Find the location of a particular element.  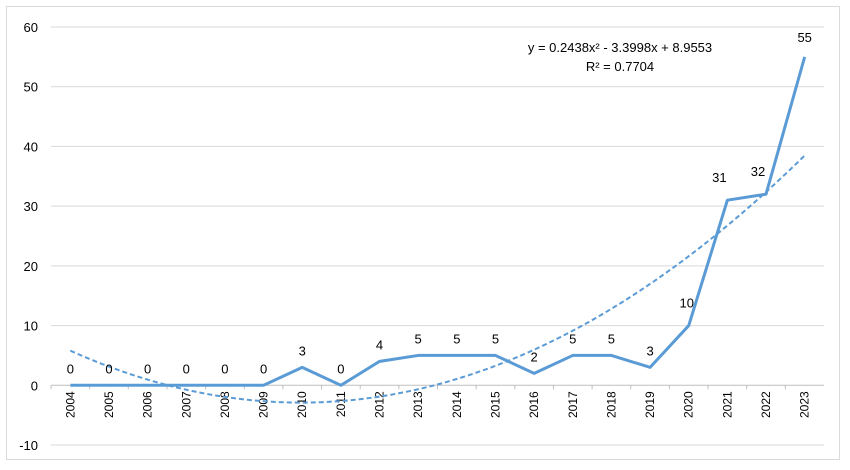

y-tick-label: -10 is located at coordinates (28, 445).